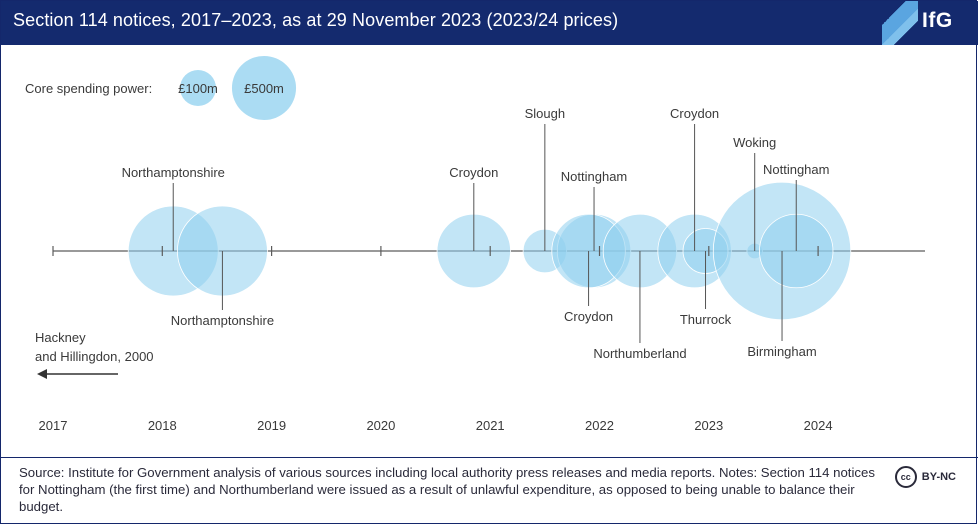 Image resolution: width=979 pixels, height=526 pixels. What do you see at coordinates (599, 425) in the screenshot?
I see `x-tick-label-2022: 2022` at bounding box center [599, 425].